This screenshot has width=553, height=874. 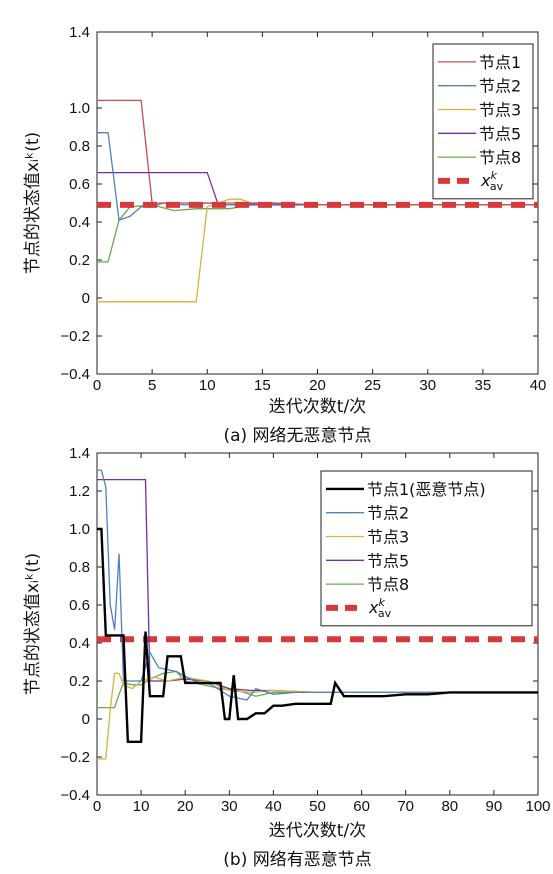 What do you see at coordinates (361, 806) in the screenshot?
I see `x-tick-label: 60` at bounding box center [361, 806].